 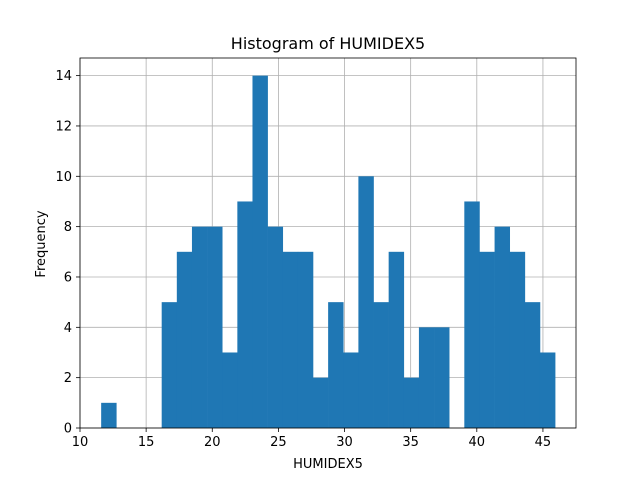 What do you see at coordinates (410, 442) in the screenshot?
I see `x-tick-label: 35` at bounding box center [410, 442].